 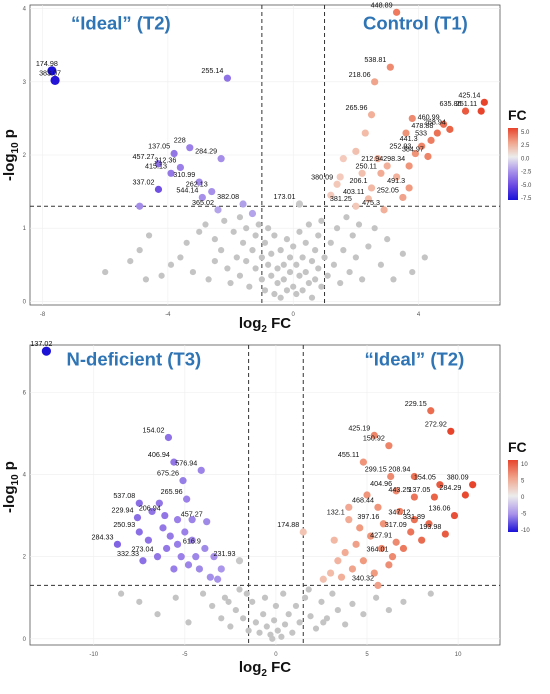 I want to click on point-label: 478.88, so click(x=422, y=125).